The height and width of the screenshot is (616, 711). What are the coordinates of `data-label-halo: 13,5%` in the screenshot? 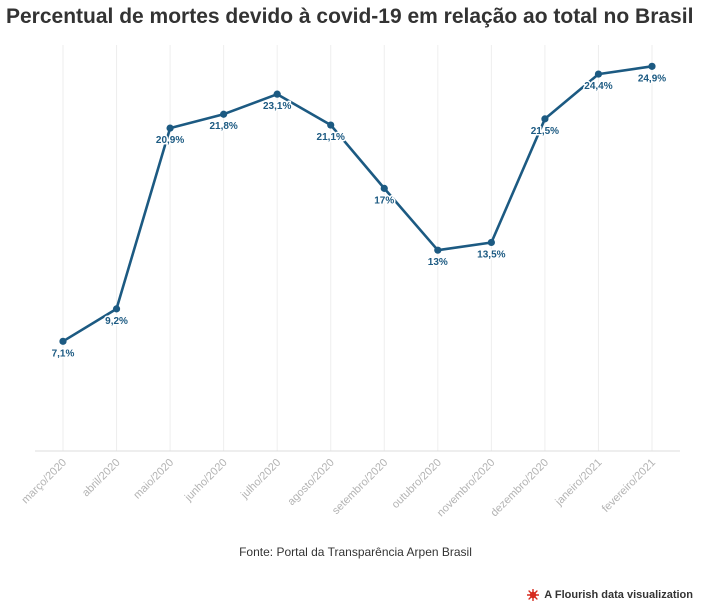 It's located at (491, 254).